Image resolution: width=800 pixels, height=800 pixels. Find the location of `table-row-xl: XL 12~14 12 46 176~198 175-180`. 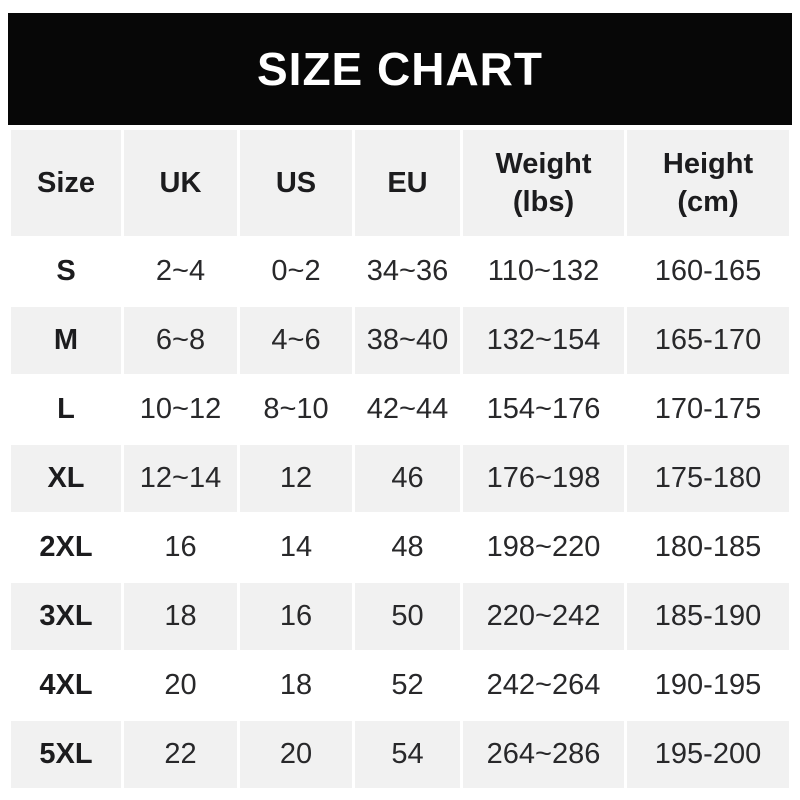

table-row-xl: XL 12~14 12 46 176~198 175-180 is located at coordinates (400, 478).